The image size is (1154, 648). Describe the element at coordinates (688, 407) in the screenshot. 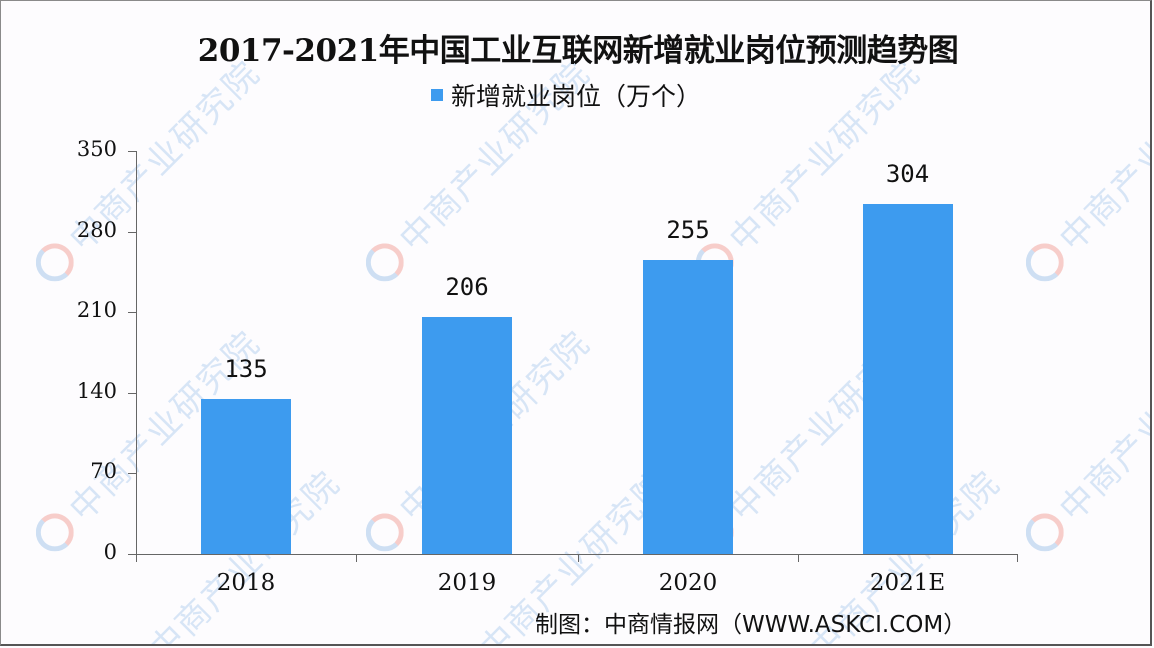

I see `bar-2020` at that location.